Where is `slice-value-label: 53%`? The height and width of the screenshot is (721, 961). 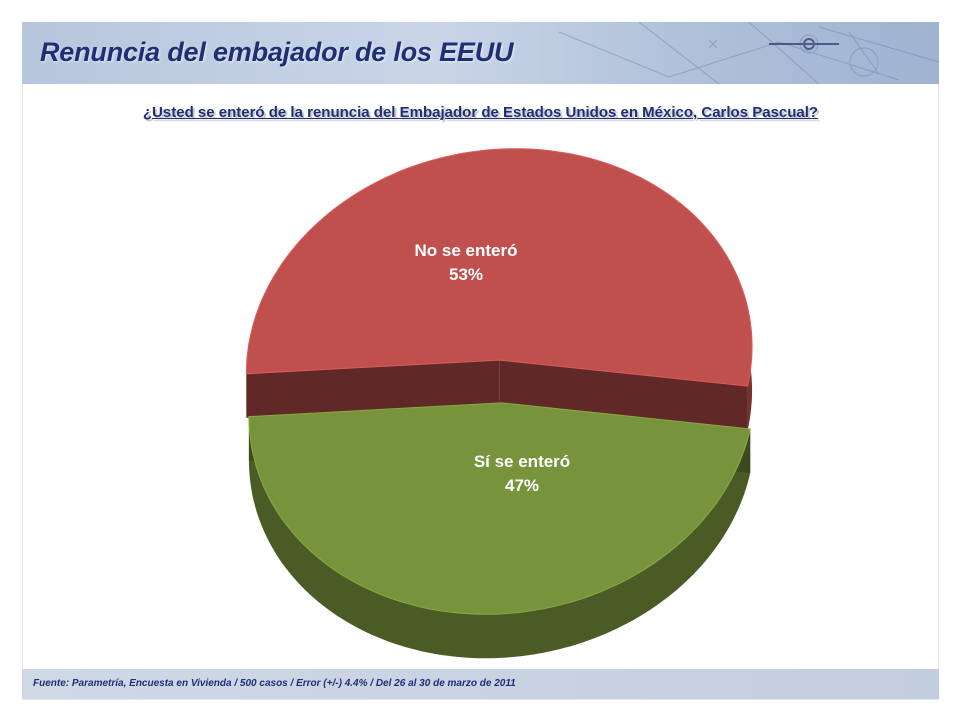 slice-value-label: 53% is located at coordinates (466, 274).